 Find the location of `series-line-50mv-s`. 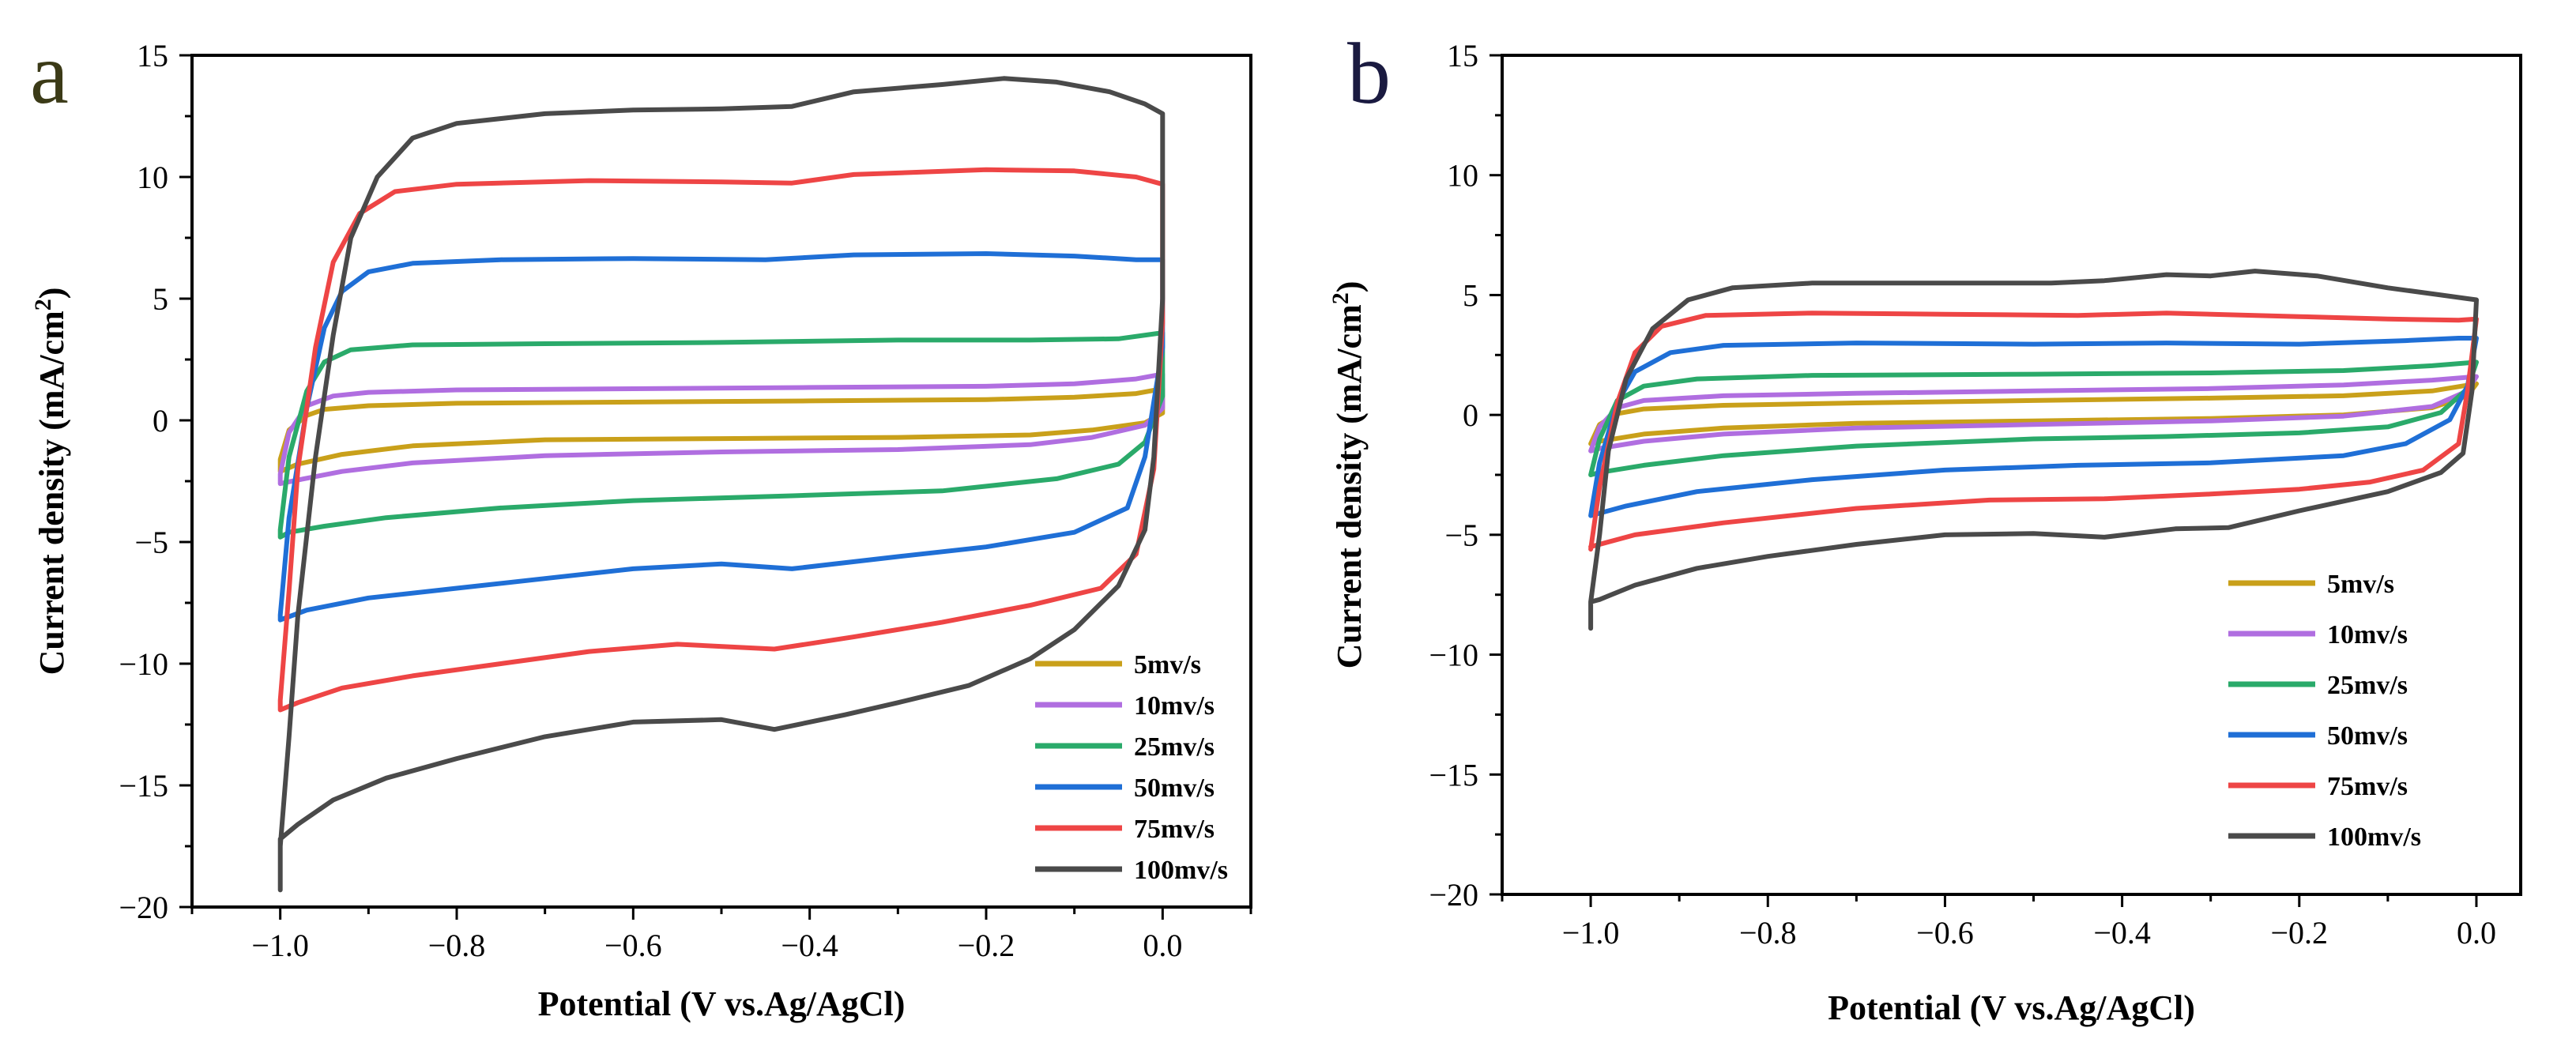

series-line-50mv-s is located at coordinates (2033, 427).